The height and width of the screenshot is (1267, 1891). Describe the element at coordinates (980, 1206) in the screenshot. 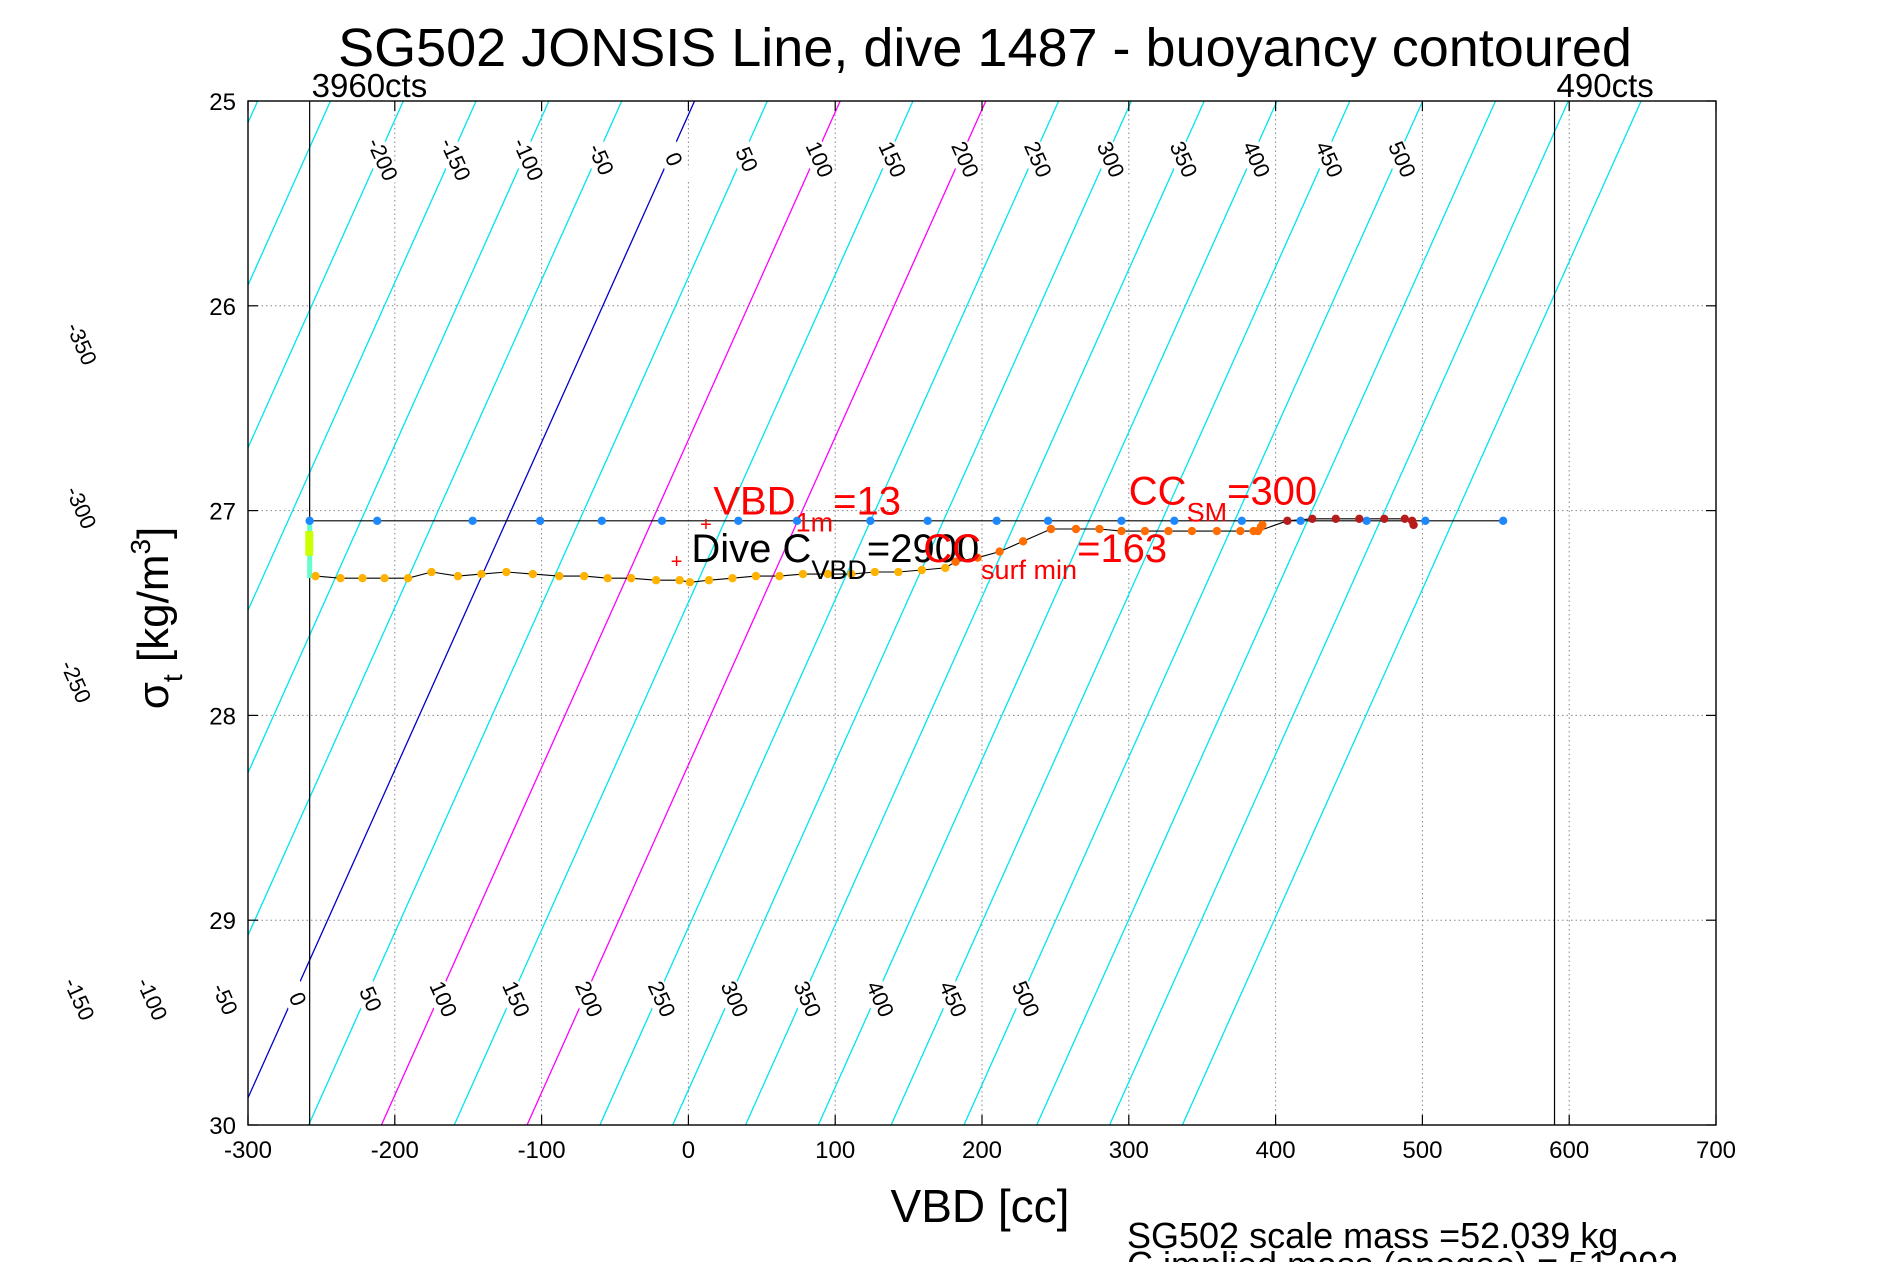

I see `x-axis-label: VBD [cc]` at that location.